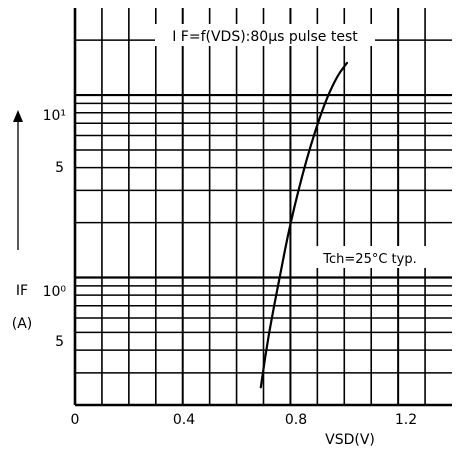  What do you see at coordinates (350, 440) in the screenshot?
I see `x-axis-label: VSD(V)` at bounding box center [350, 440].